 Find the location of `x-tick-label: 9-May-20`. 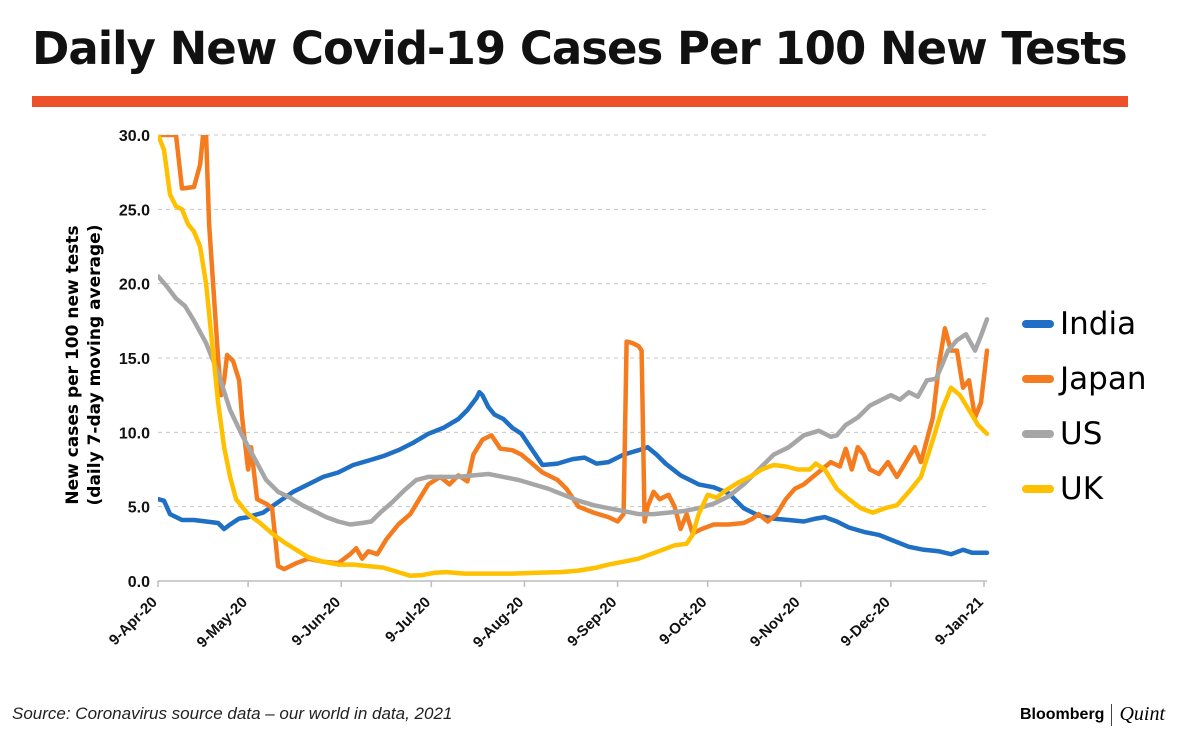

x-tick-label: 9-May-20 is located at coordinates (222, 622).